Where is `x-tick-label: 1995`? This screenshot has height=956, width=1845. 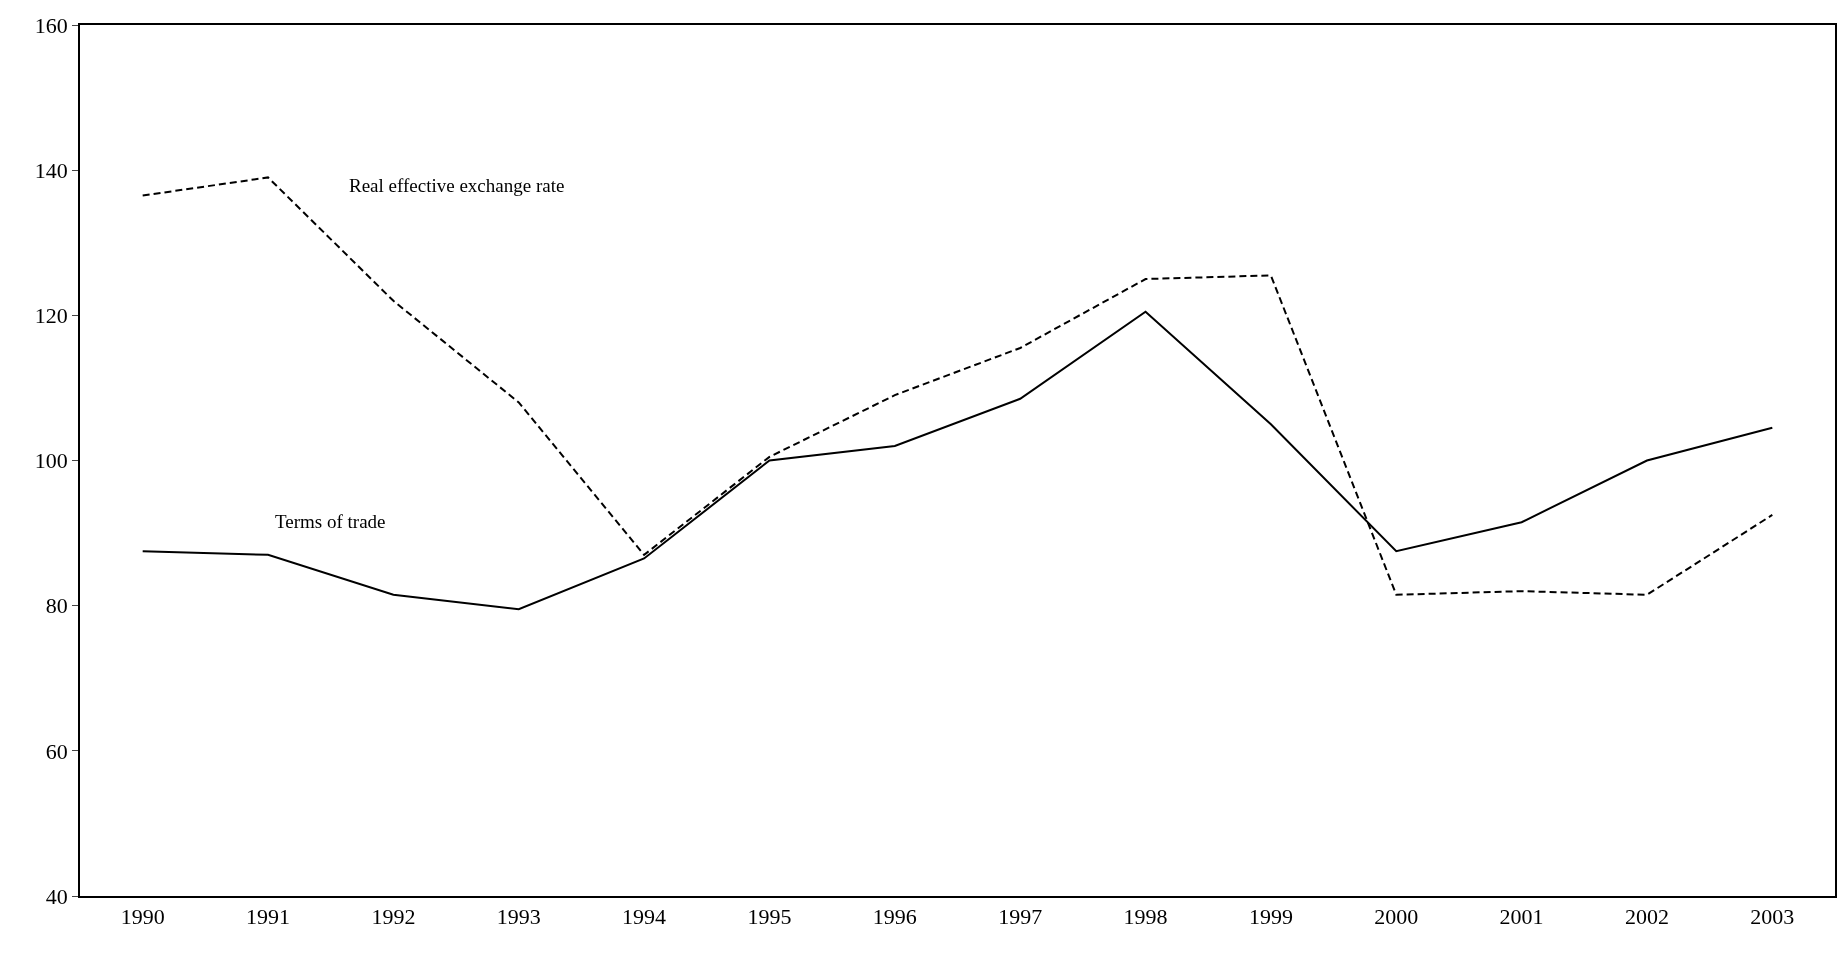 x-tick-label: 1995 is located at coordinates (769, 917).